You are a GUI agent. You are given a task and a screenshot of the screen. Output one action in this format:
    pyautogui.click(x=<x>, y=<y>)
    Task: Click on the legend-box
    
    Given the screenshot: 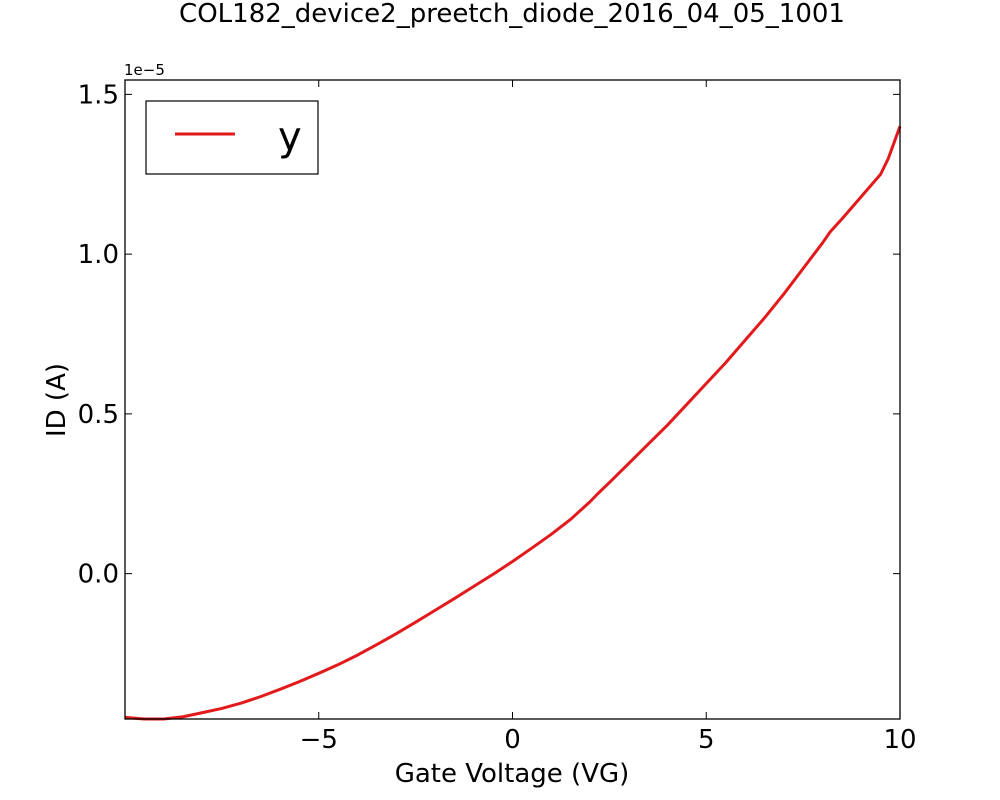 What is the action you would take?
    pyautogui.click(x=232, y=137)
    